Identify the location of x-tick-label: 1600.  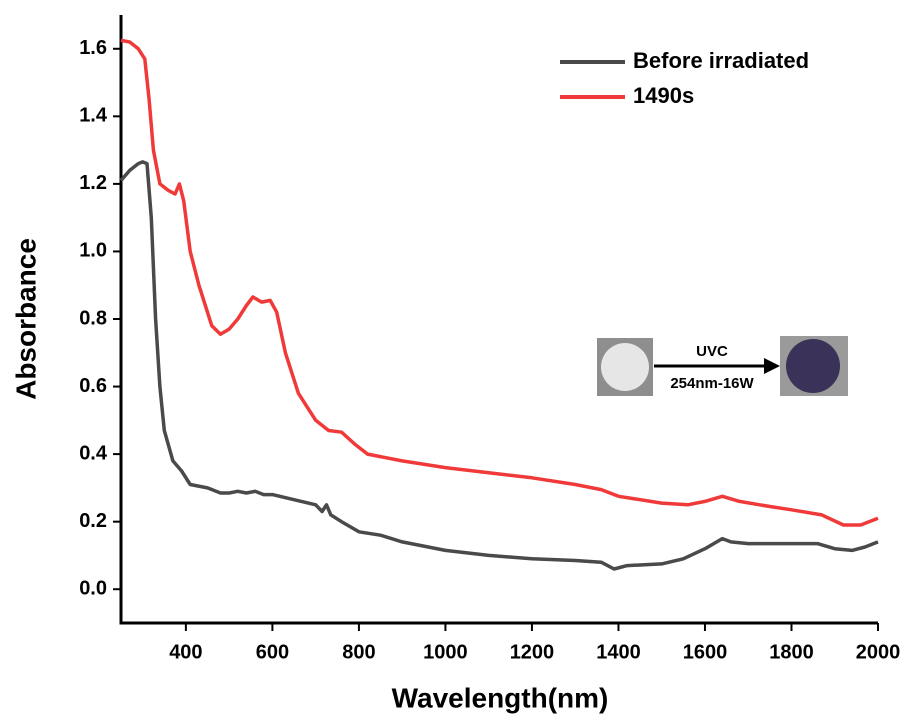
(705, 652).